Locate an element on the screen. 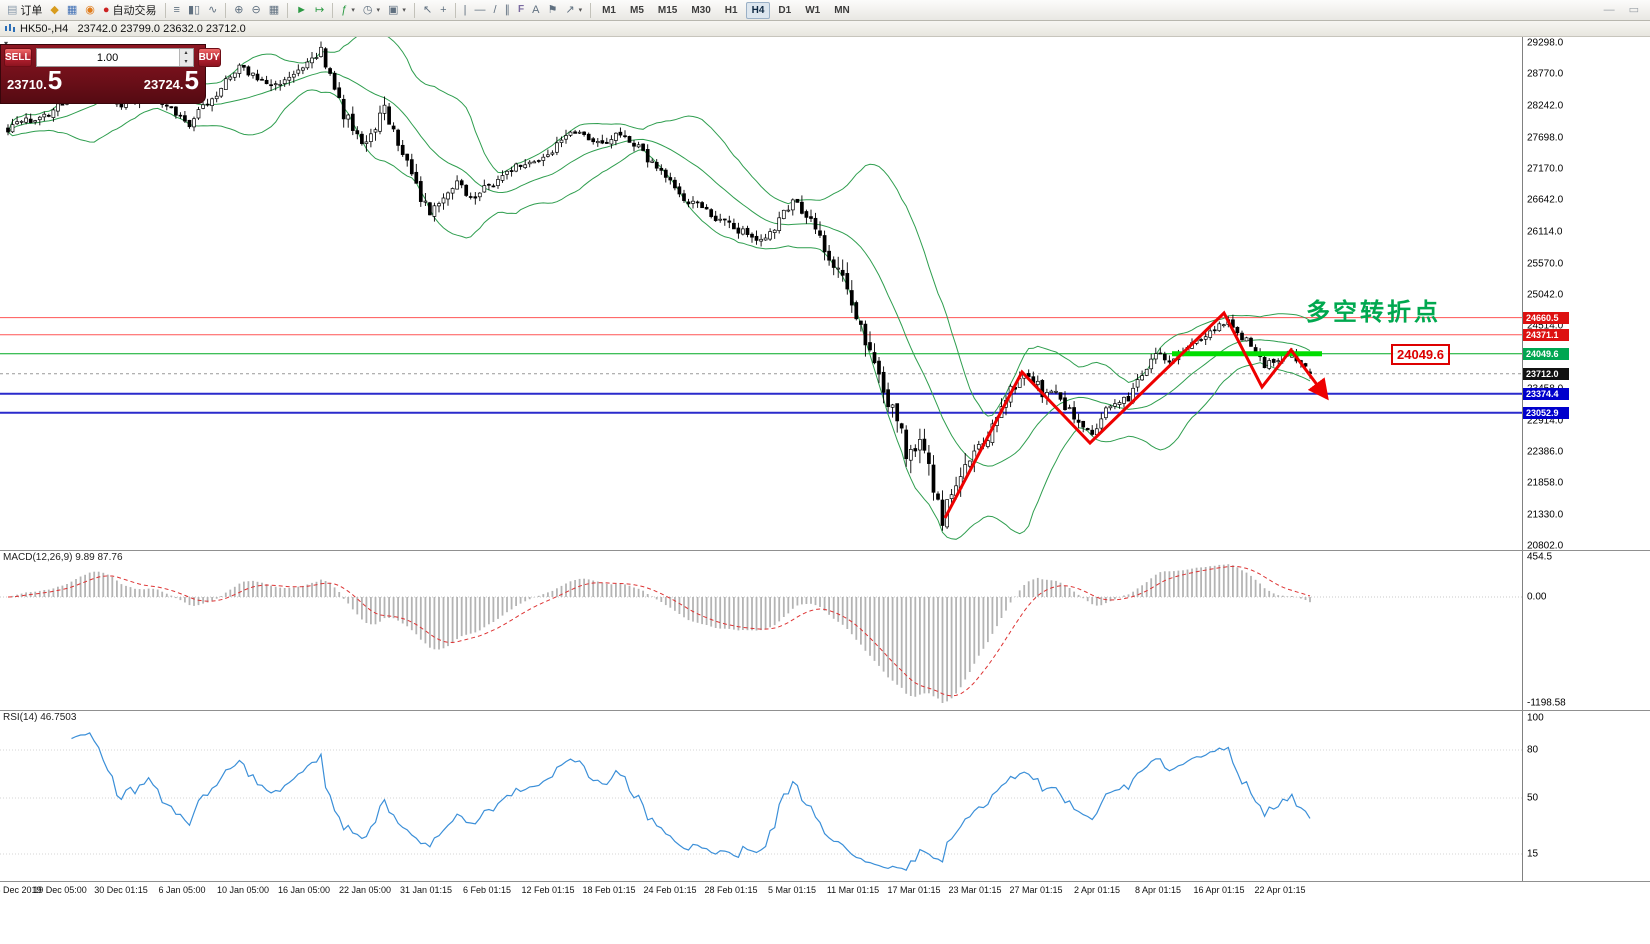 The height and width of the screenshot is (944, 1650). arrows-button: ↗ ▾ is located at coordinates (573, 10).